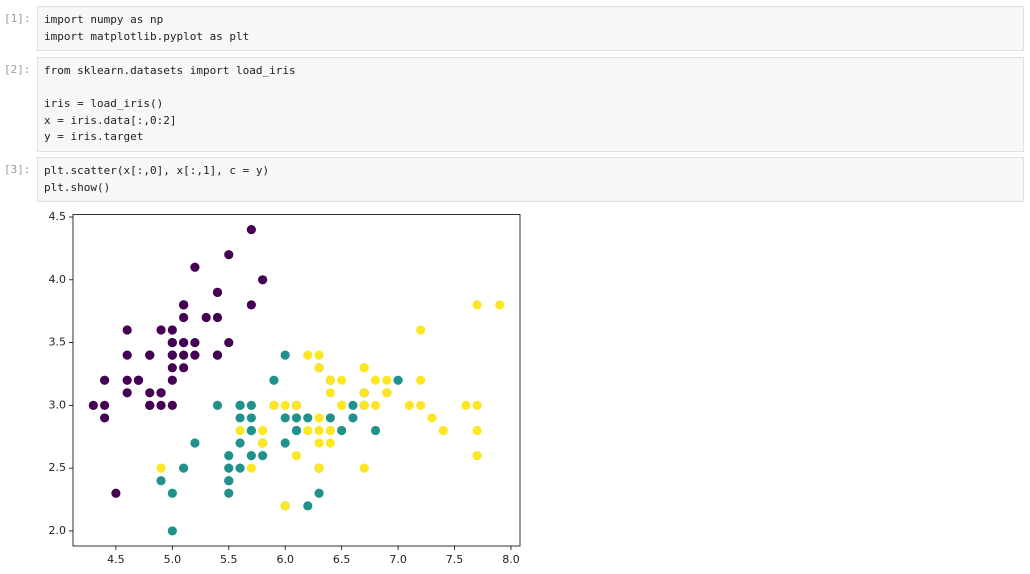 The image size is (1030, 574). What do you see at coordinates (58, 279) in the screenshot?
I see `y-tick-label: 4.0` at bounding box center [58, 279].